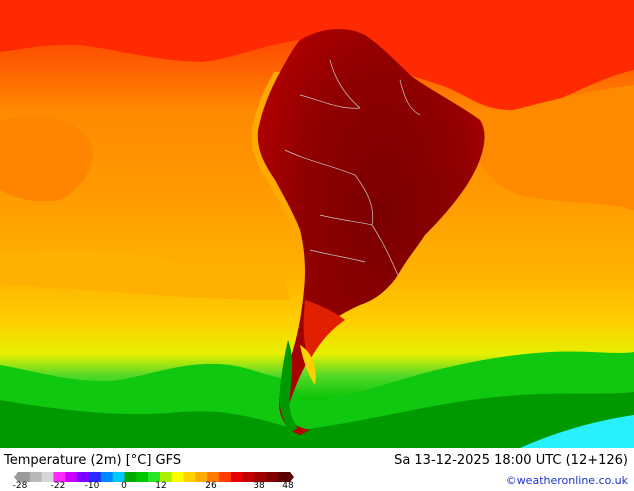 This screenshot has width=634, height=491. What do you see at coordinates (511, 460) in the screenshot?
I see `valid-time: Sa 13-12-2025 18:00 UTC (12+126)` at bounding box center [511, 460].